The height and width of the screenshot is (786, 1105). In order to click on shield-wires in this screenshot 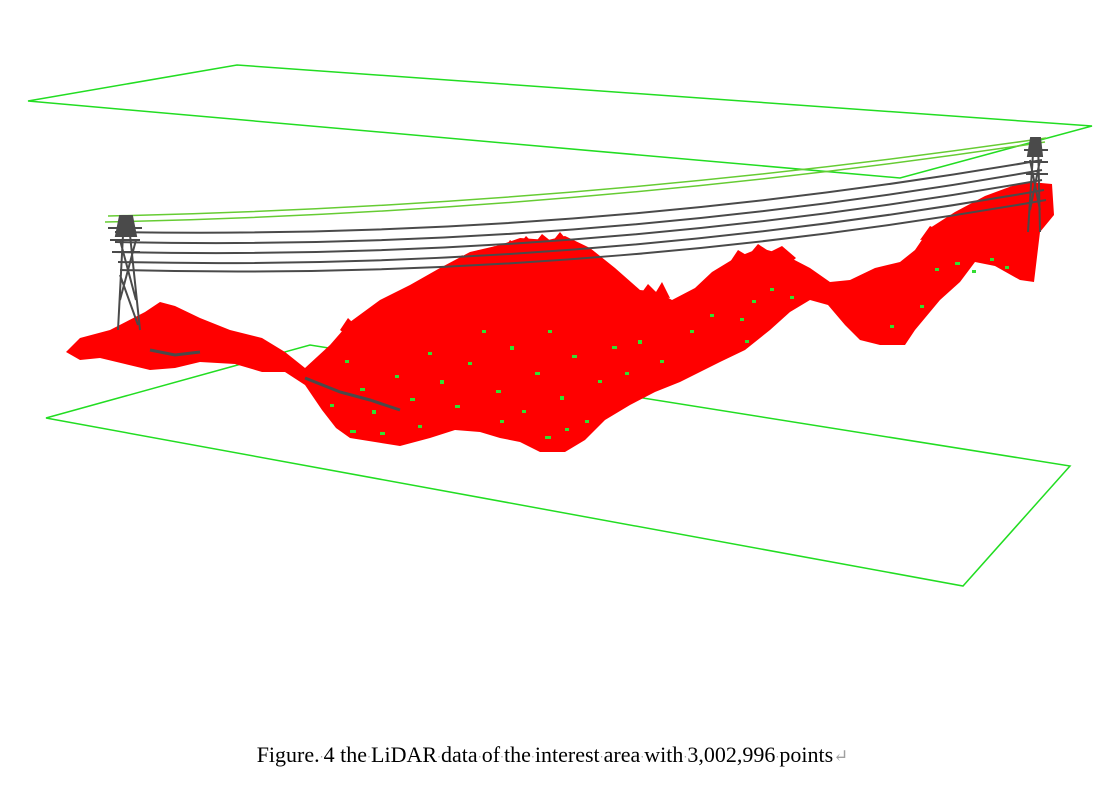, I will do `click(575, 180)`.